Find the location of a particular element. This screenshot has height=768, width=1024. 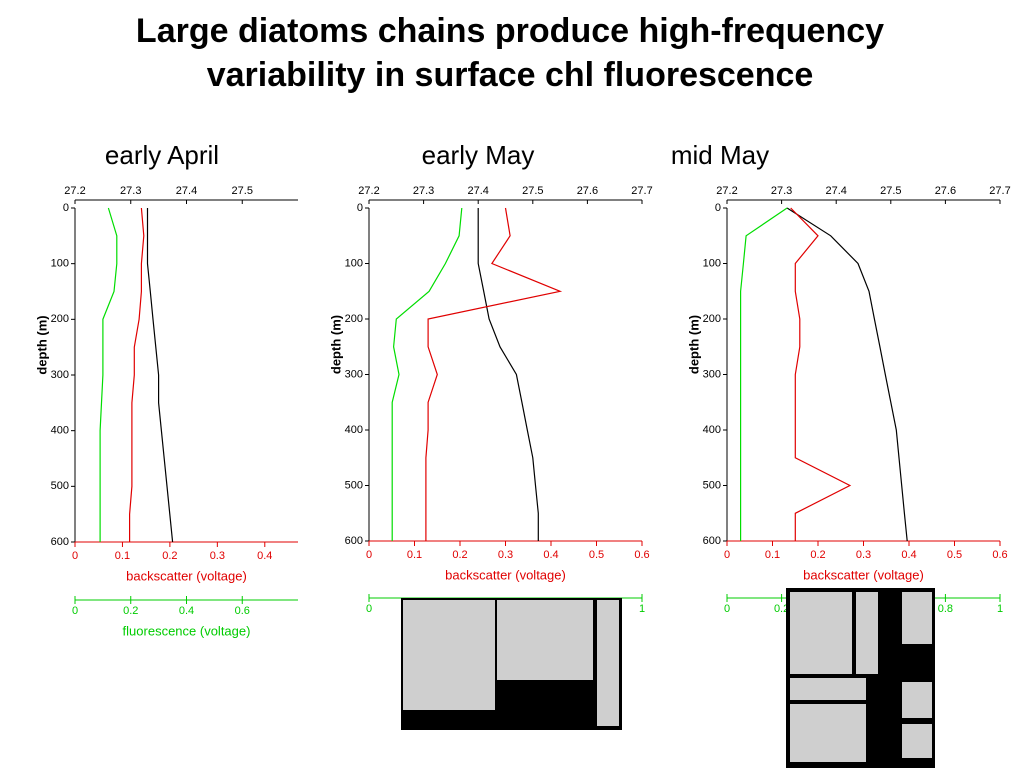

panel-title: mid May is located at coordinates (720, 155).